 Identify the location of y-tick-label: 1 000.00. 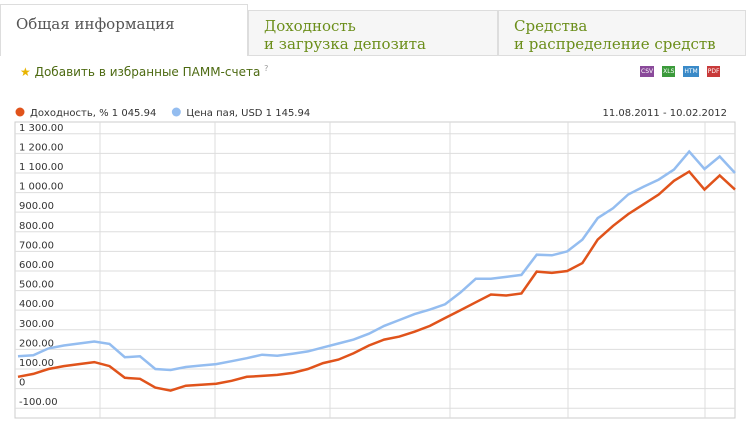
(41, 187).